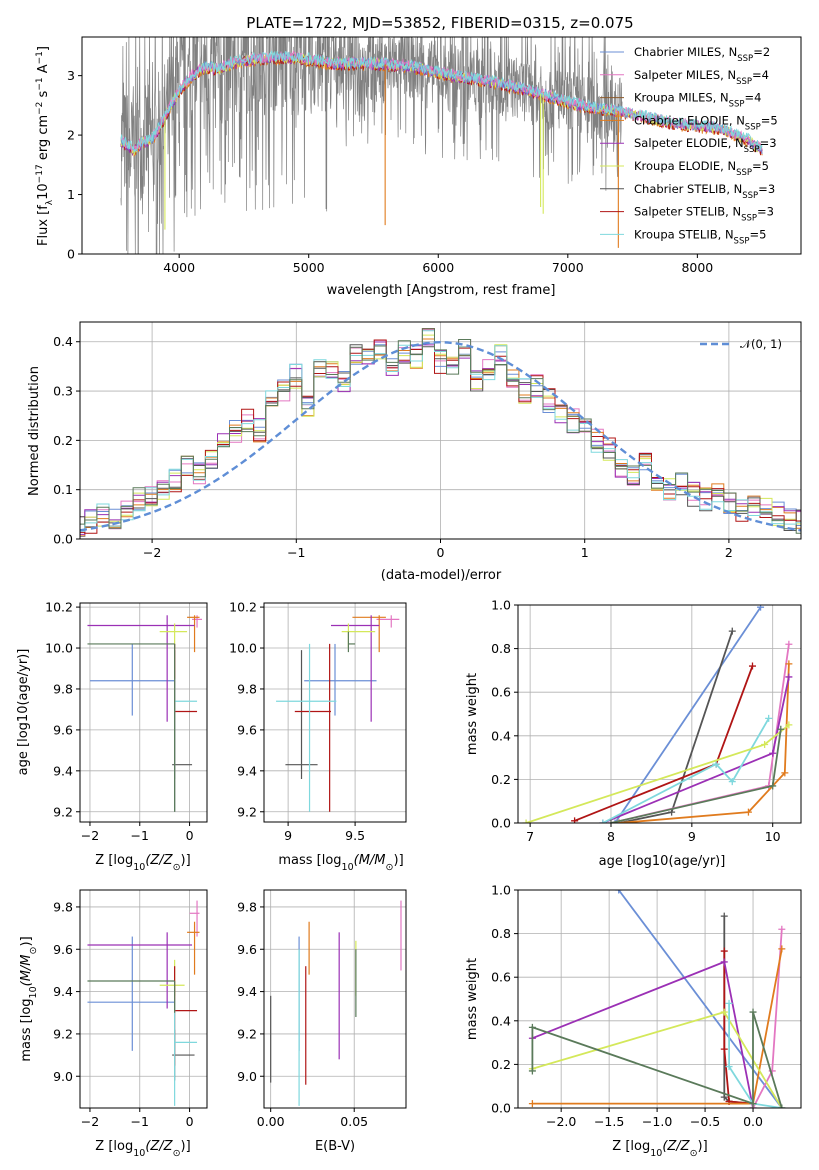 The image size is (819, 1170). I want to click on y-axis-label: Flux [fλ10−17 erg cm−2 s−1 A−1], so click(45, 146).